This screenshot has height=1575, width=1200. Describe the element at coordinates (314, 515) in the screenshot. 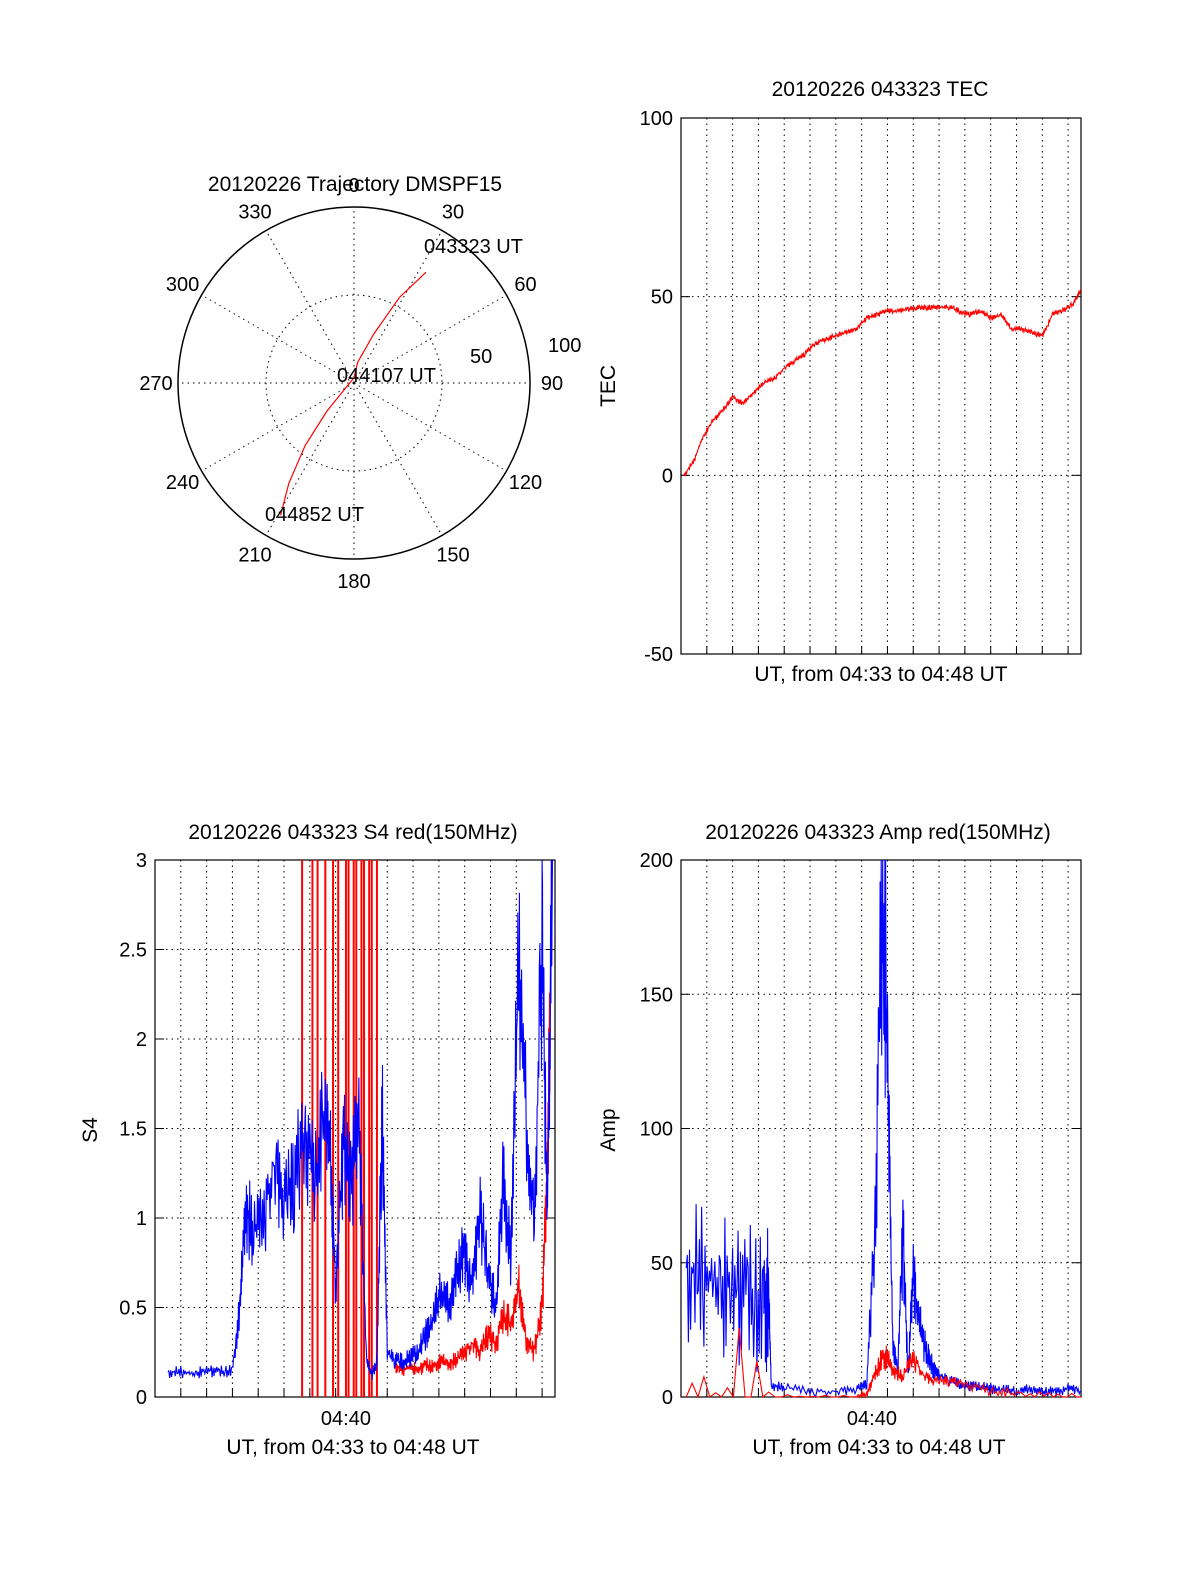

I see `track-end-label: 044852 UT` at that location.